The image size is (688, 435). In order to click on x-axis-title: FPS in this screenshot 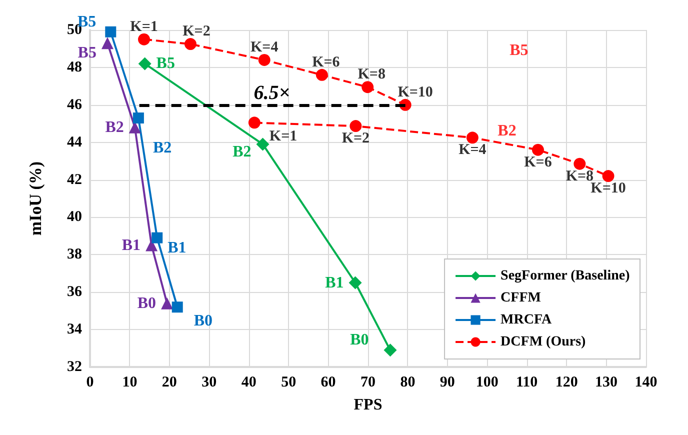, I will do `click(368, 405)`.